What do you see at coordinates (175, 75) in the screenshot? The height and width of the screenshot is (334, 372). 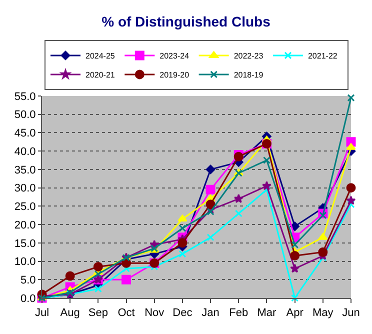 I see `legend-label: 2019-20` at bounding box center [175, 75].